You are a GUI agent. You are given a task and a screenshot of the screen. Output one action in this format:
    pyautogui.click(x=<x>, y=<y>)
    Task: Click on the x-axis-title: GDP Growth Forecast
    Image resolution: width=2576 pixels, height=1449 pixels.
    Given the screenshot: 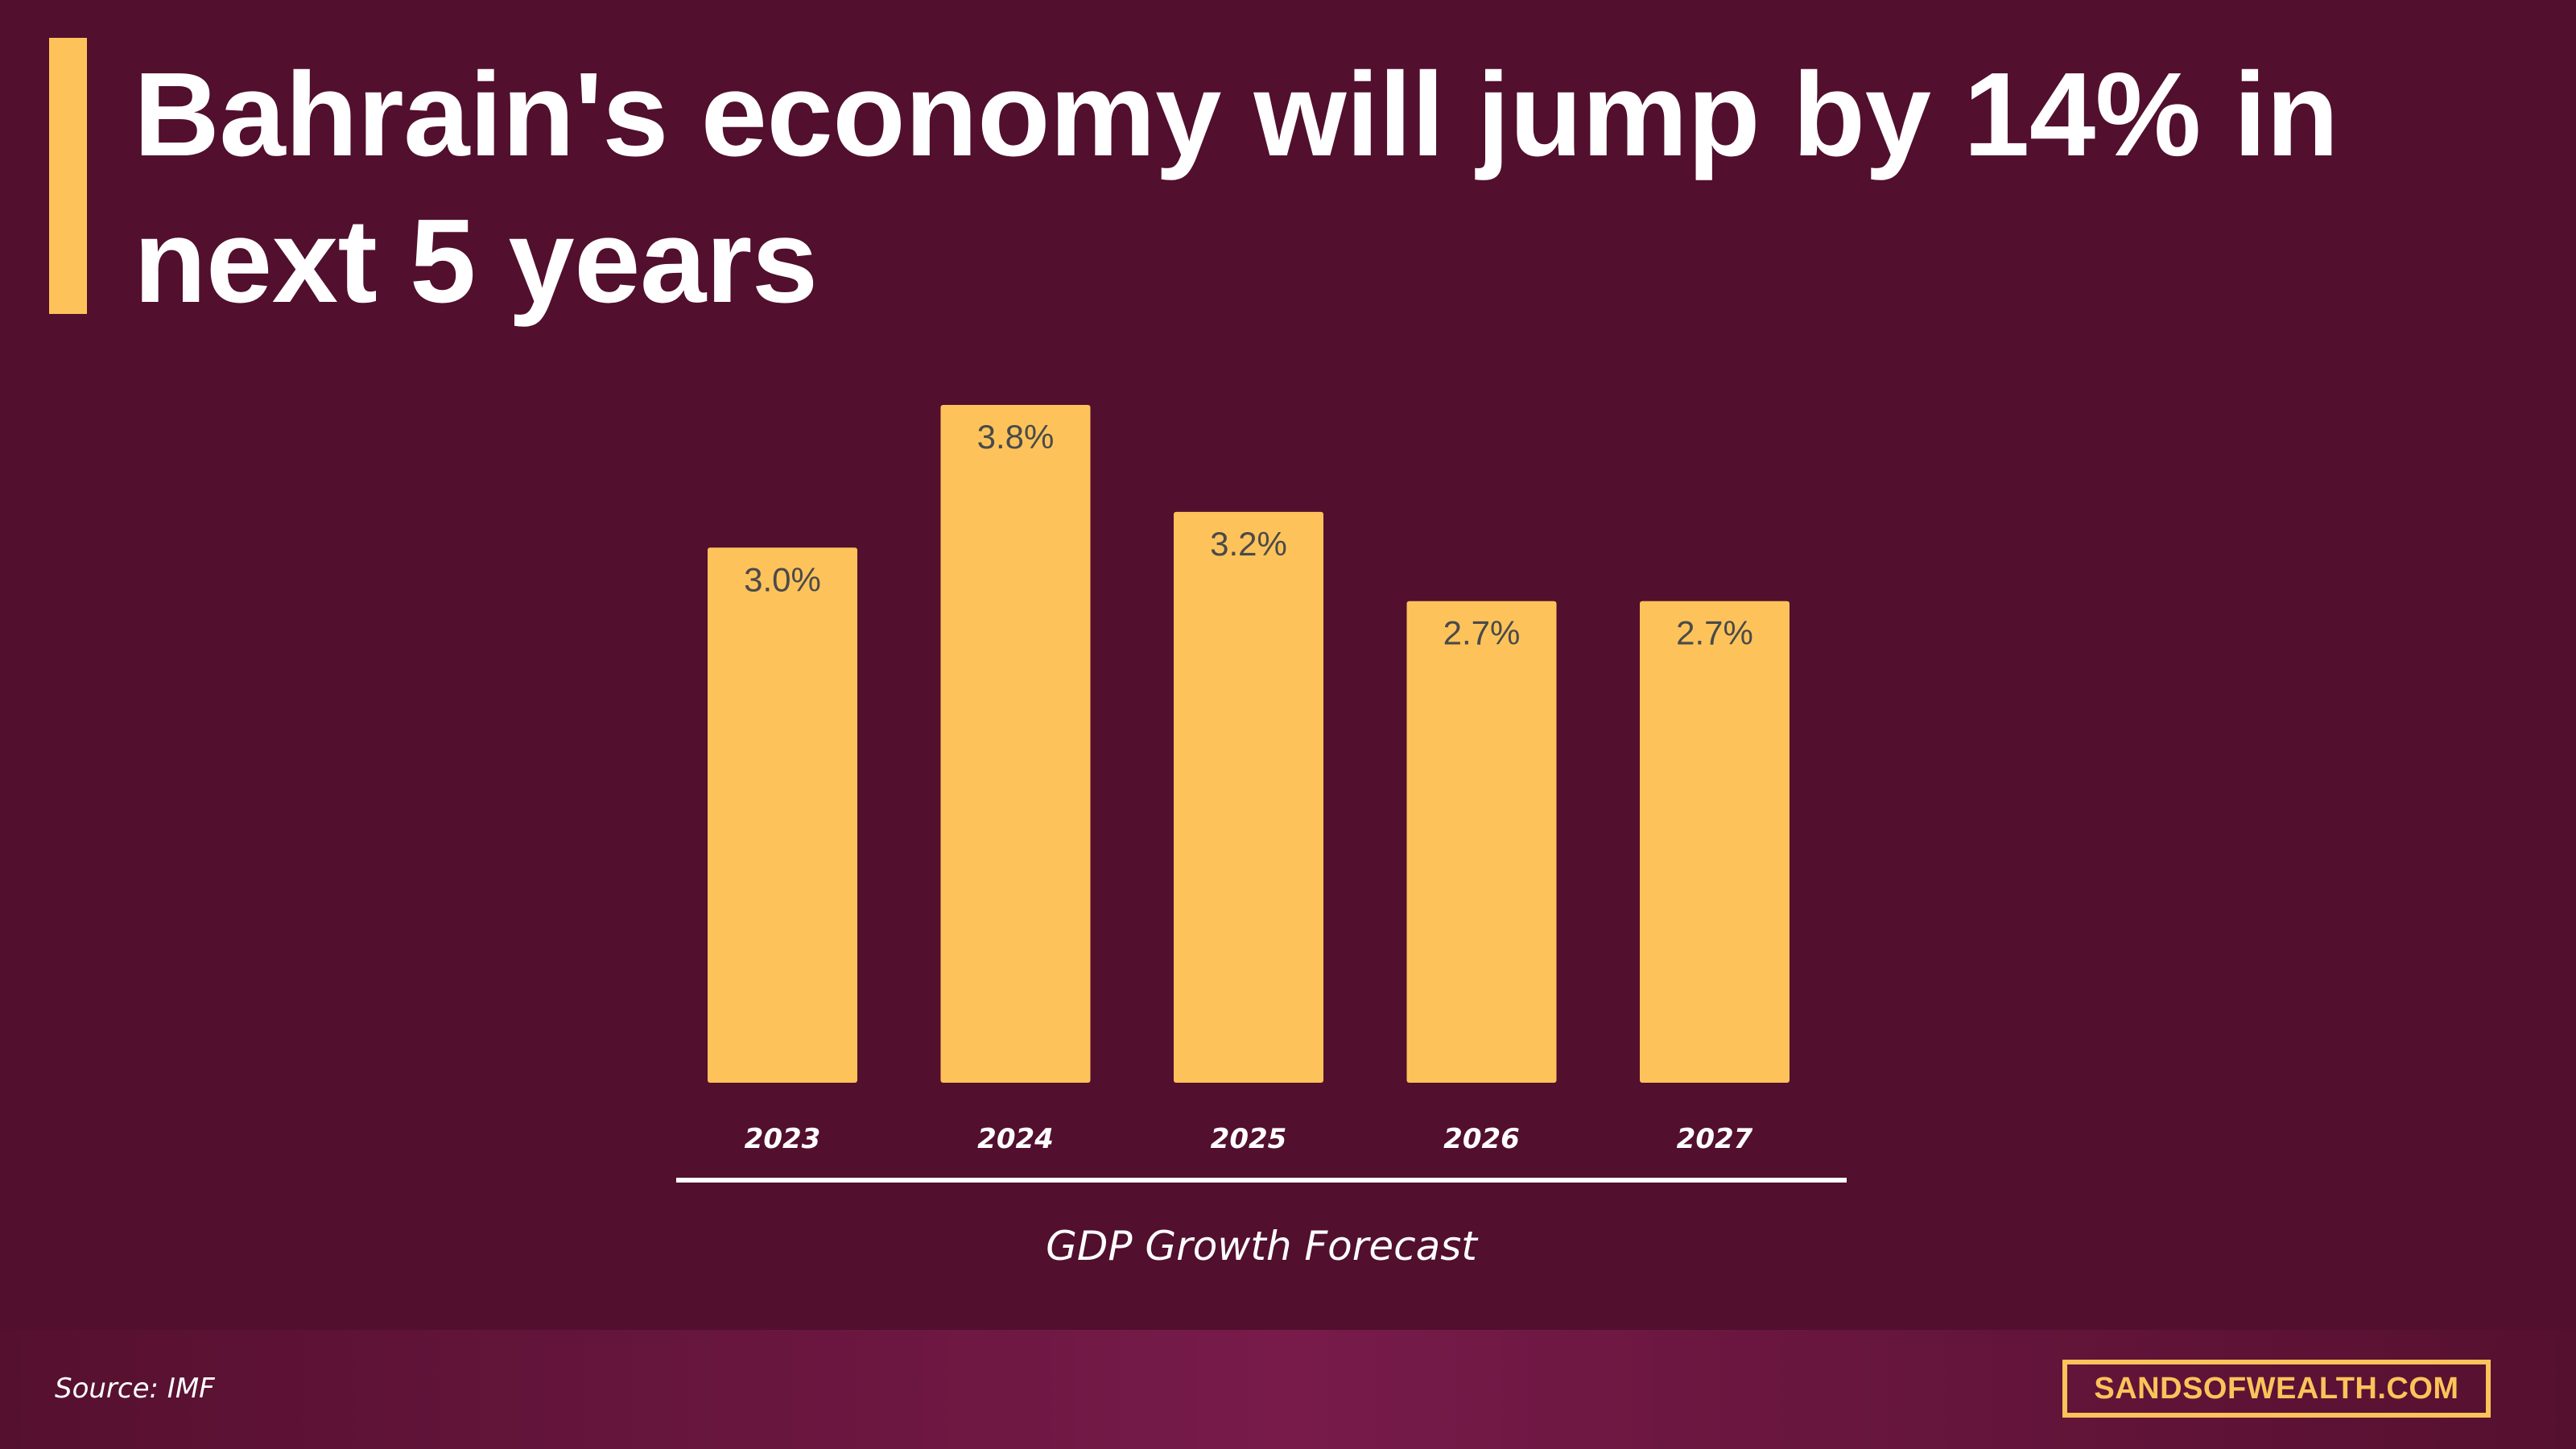 What is the action you would take?
    pyautogui.click(x=1262, y=1246)
    